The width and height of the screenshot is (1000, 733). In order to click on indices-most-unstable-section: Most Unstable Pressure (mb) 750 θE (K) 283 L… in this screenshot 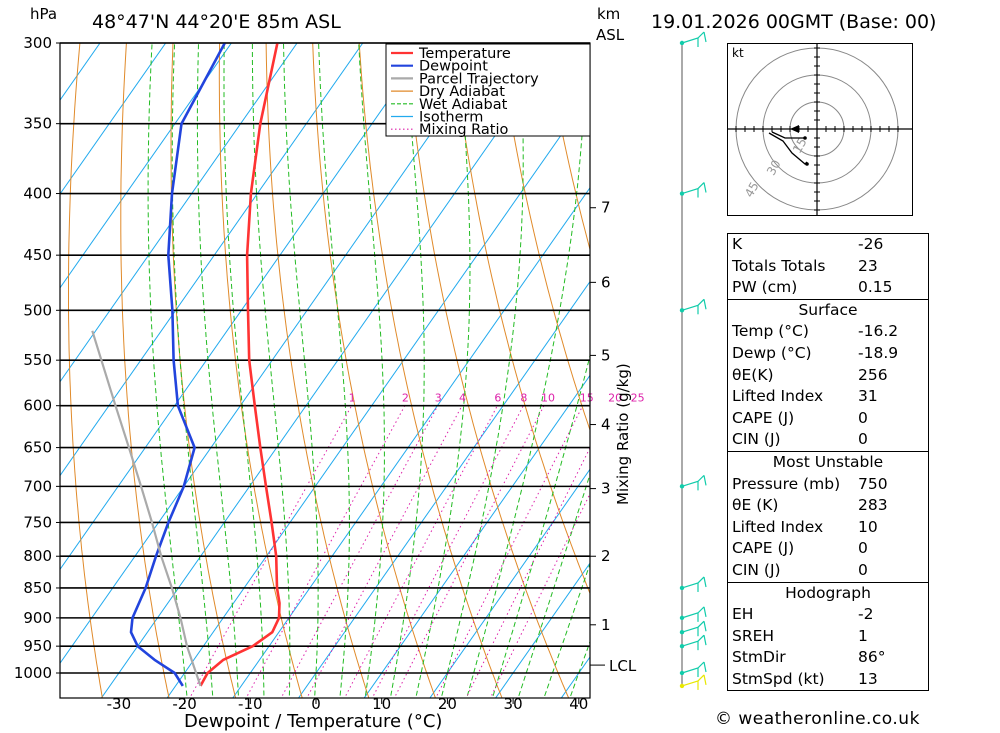, I will do `click(828, 516)`.